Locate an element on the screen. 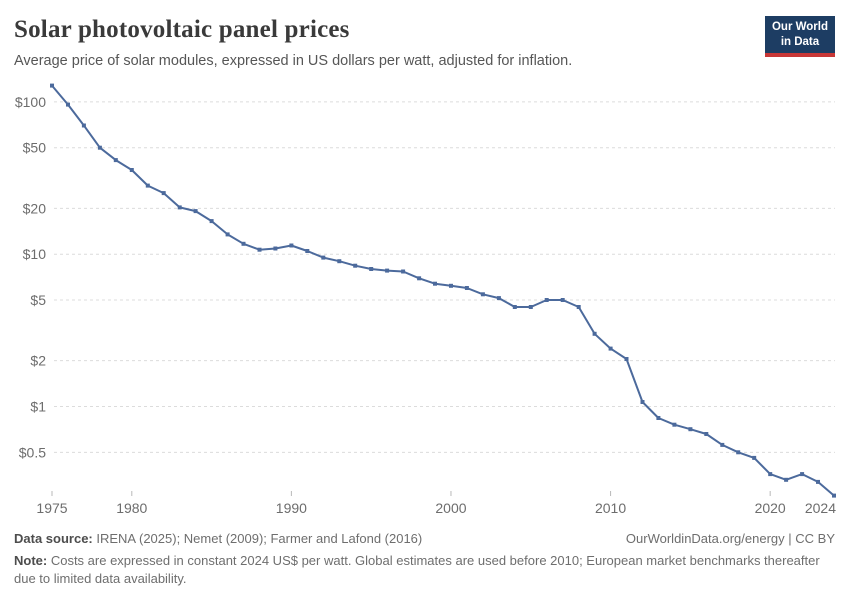 The height and width of the screenshot is (600, 850). y-axis-label: $50 is located at coordinates (35, 148).